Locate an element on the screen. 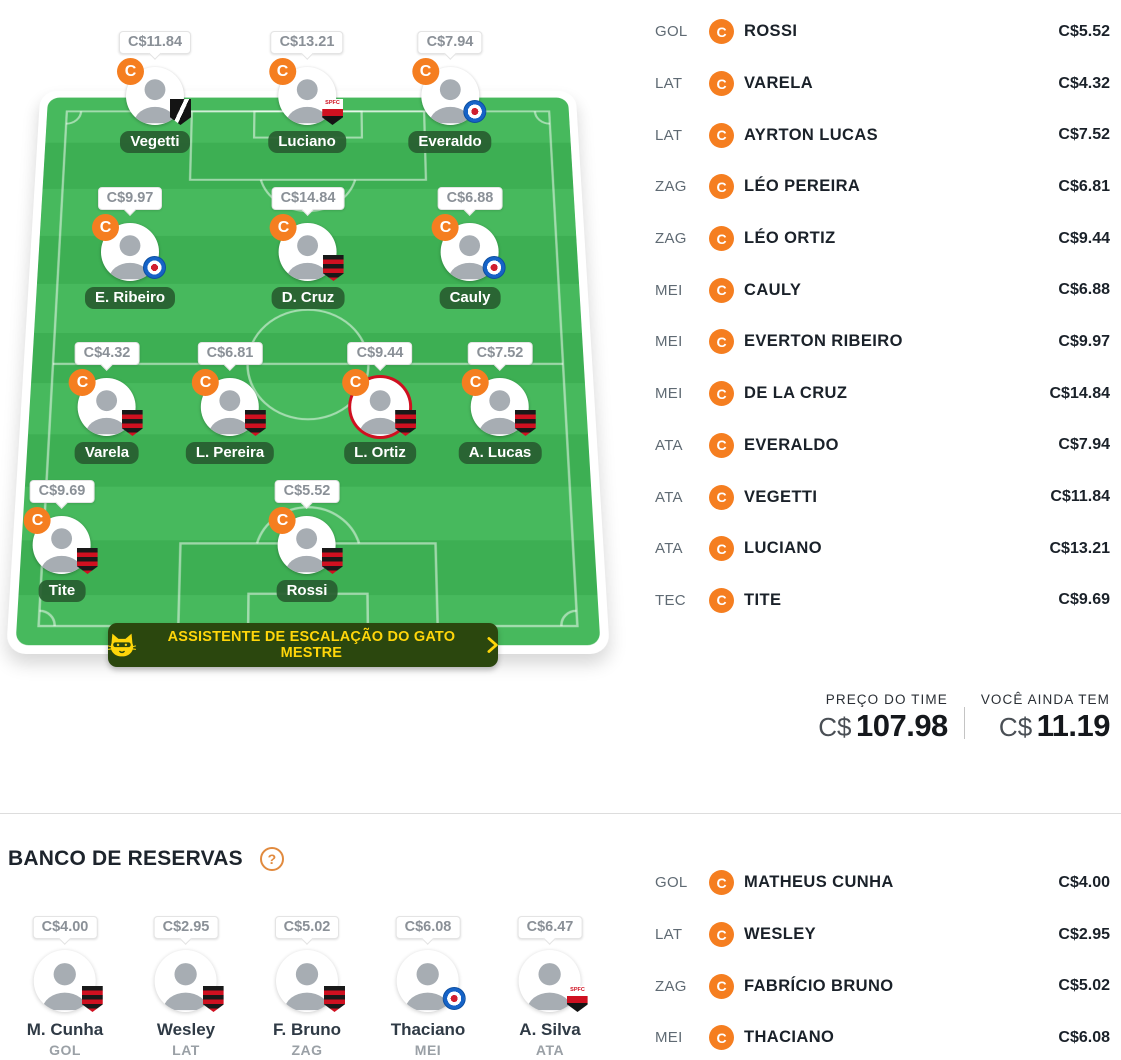  field-player: C$13.21 C Luciano is located at coordinates (307, 92).